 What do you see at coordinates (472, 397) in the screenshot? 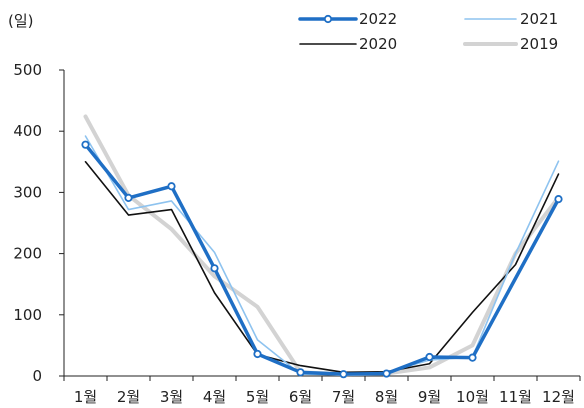
I see `x-tick-label: 10월` at bounding box center [472, 397].